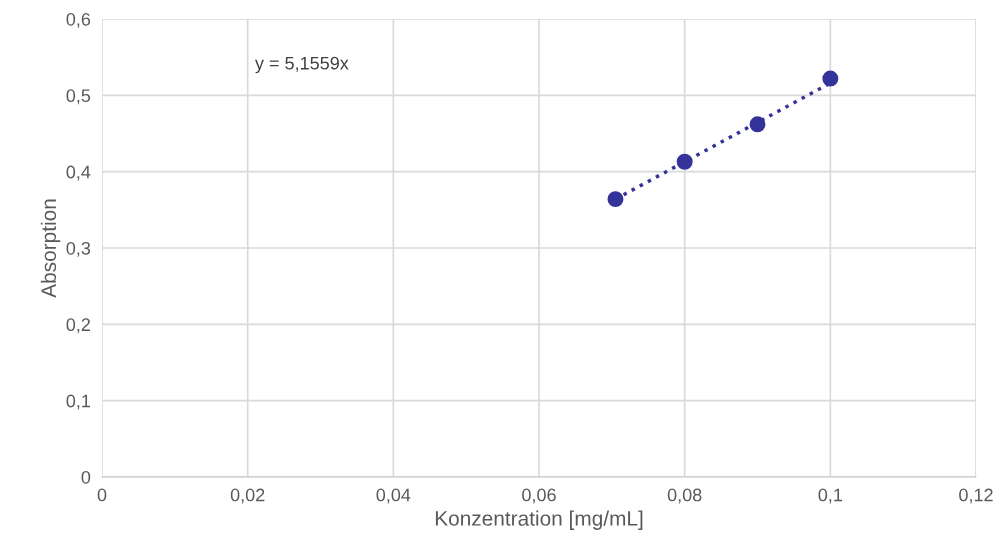  I want to click on x-tick-label: 0,06, so click(539, 496).